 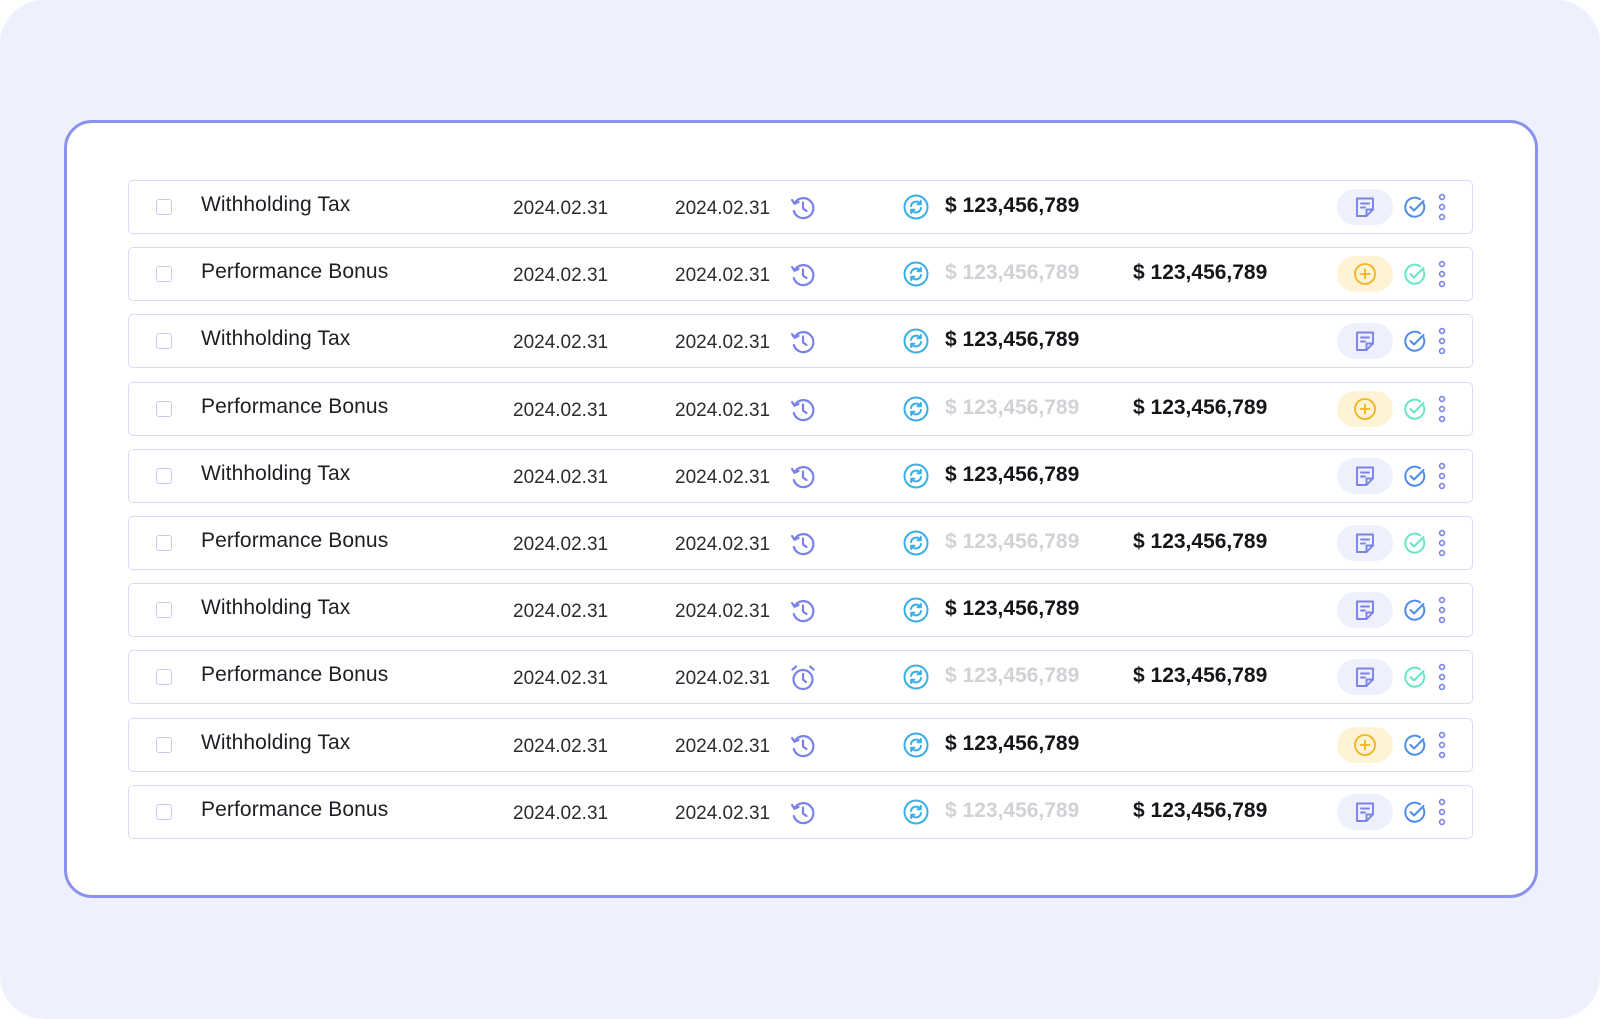 What do you see at coordinates (803, 678) in the screenshot?
I see `alarm-clock-icon` at bounding box center [803, 678].